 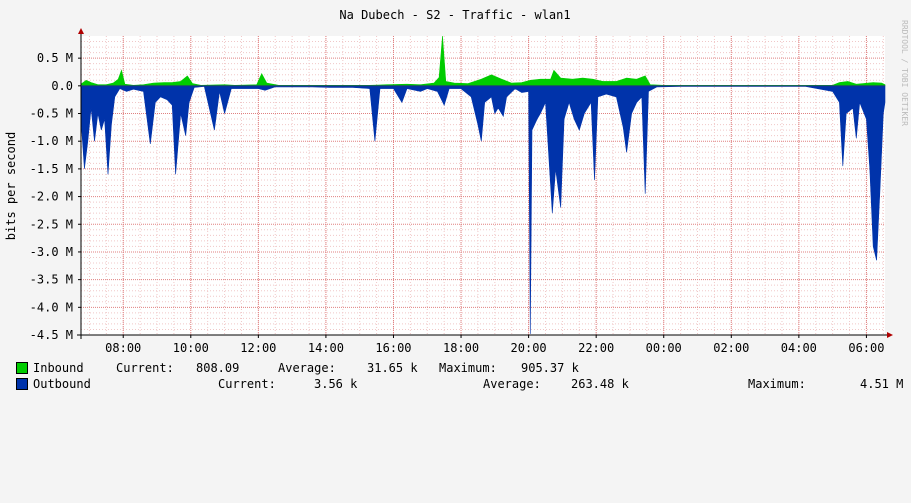 What do you see at coordinates (81, 31) in the screenshot?
I see `y-axis-arrow` at bounding box center [81, 31].